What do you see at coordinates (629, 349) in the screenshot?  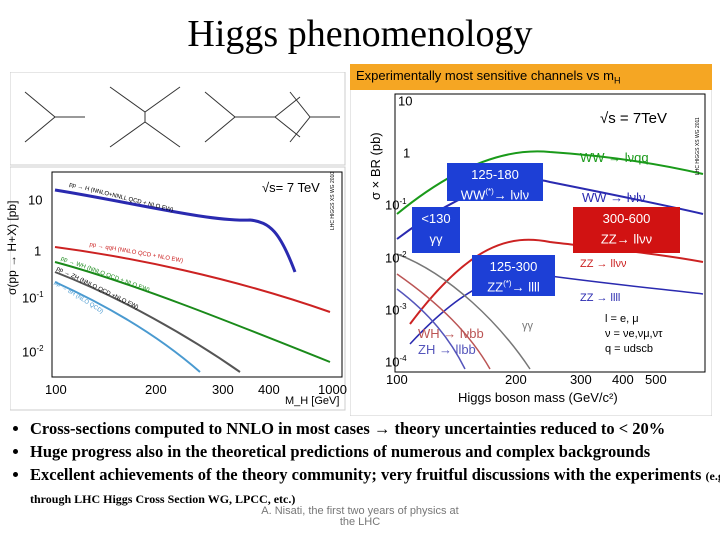 I see `legend: q = udscb` at bounding box center [629, 349].